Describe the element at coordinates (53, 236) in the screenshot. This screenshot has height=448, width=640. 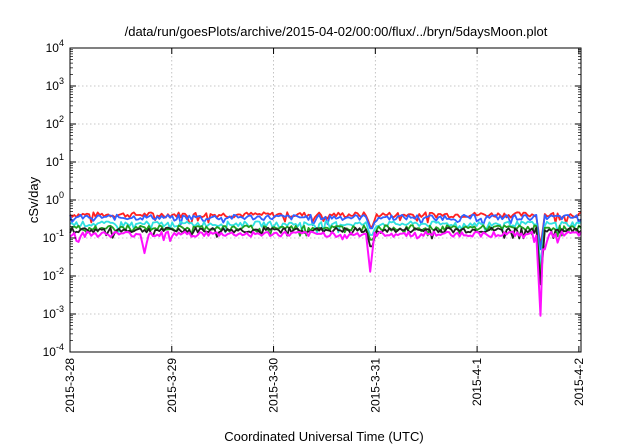
I see `y-tick-label: 10⁻¹` at that location.